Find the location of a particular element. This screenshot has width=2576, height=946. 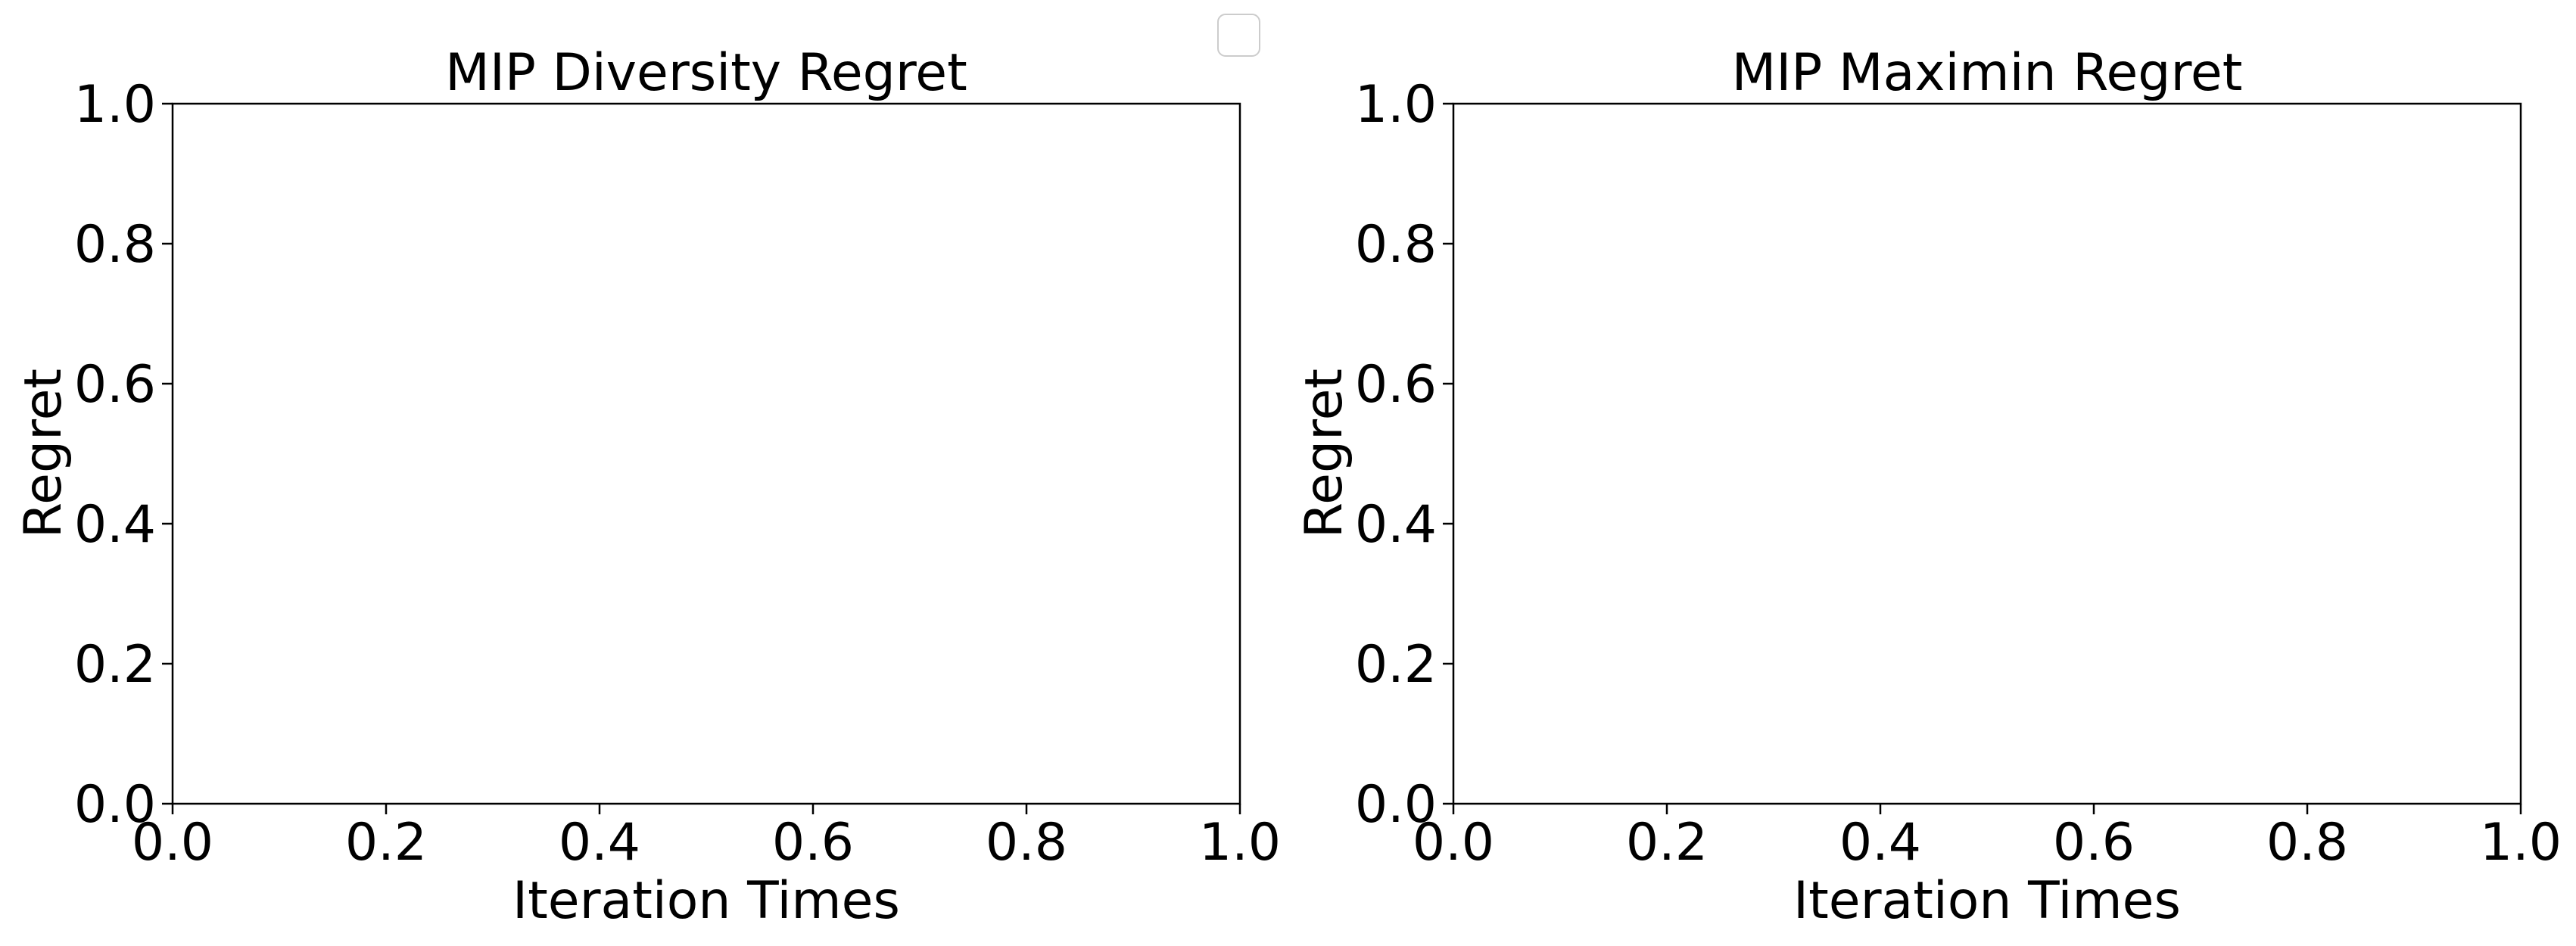

legend-box is located at coordinates (1238, 35).